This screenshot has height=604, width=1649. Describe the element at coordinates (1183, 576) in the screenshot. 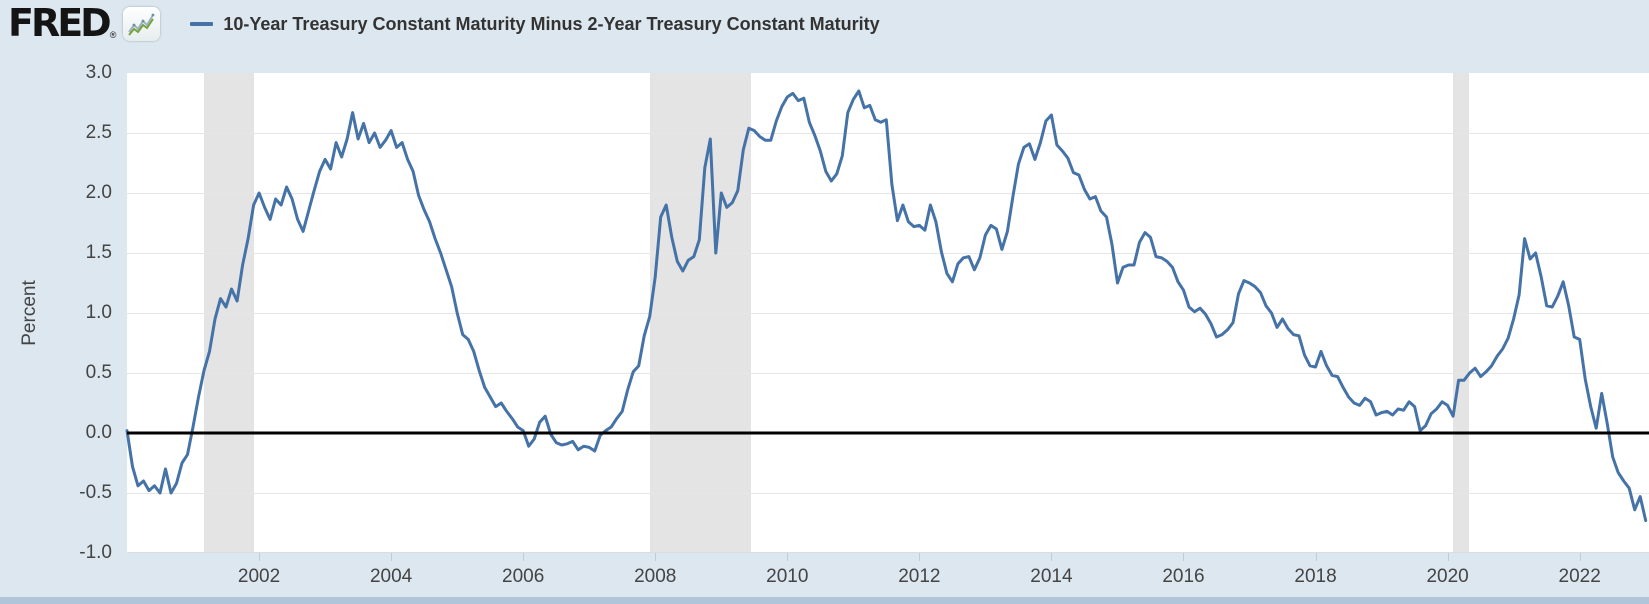

I see `x-tick-label: 2016` at that location.